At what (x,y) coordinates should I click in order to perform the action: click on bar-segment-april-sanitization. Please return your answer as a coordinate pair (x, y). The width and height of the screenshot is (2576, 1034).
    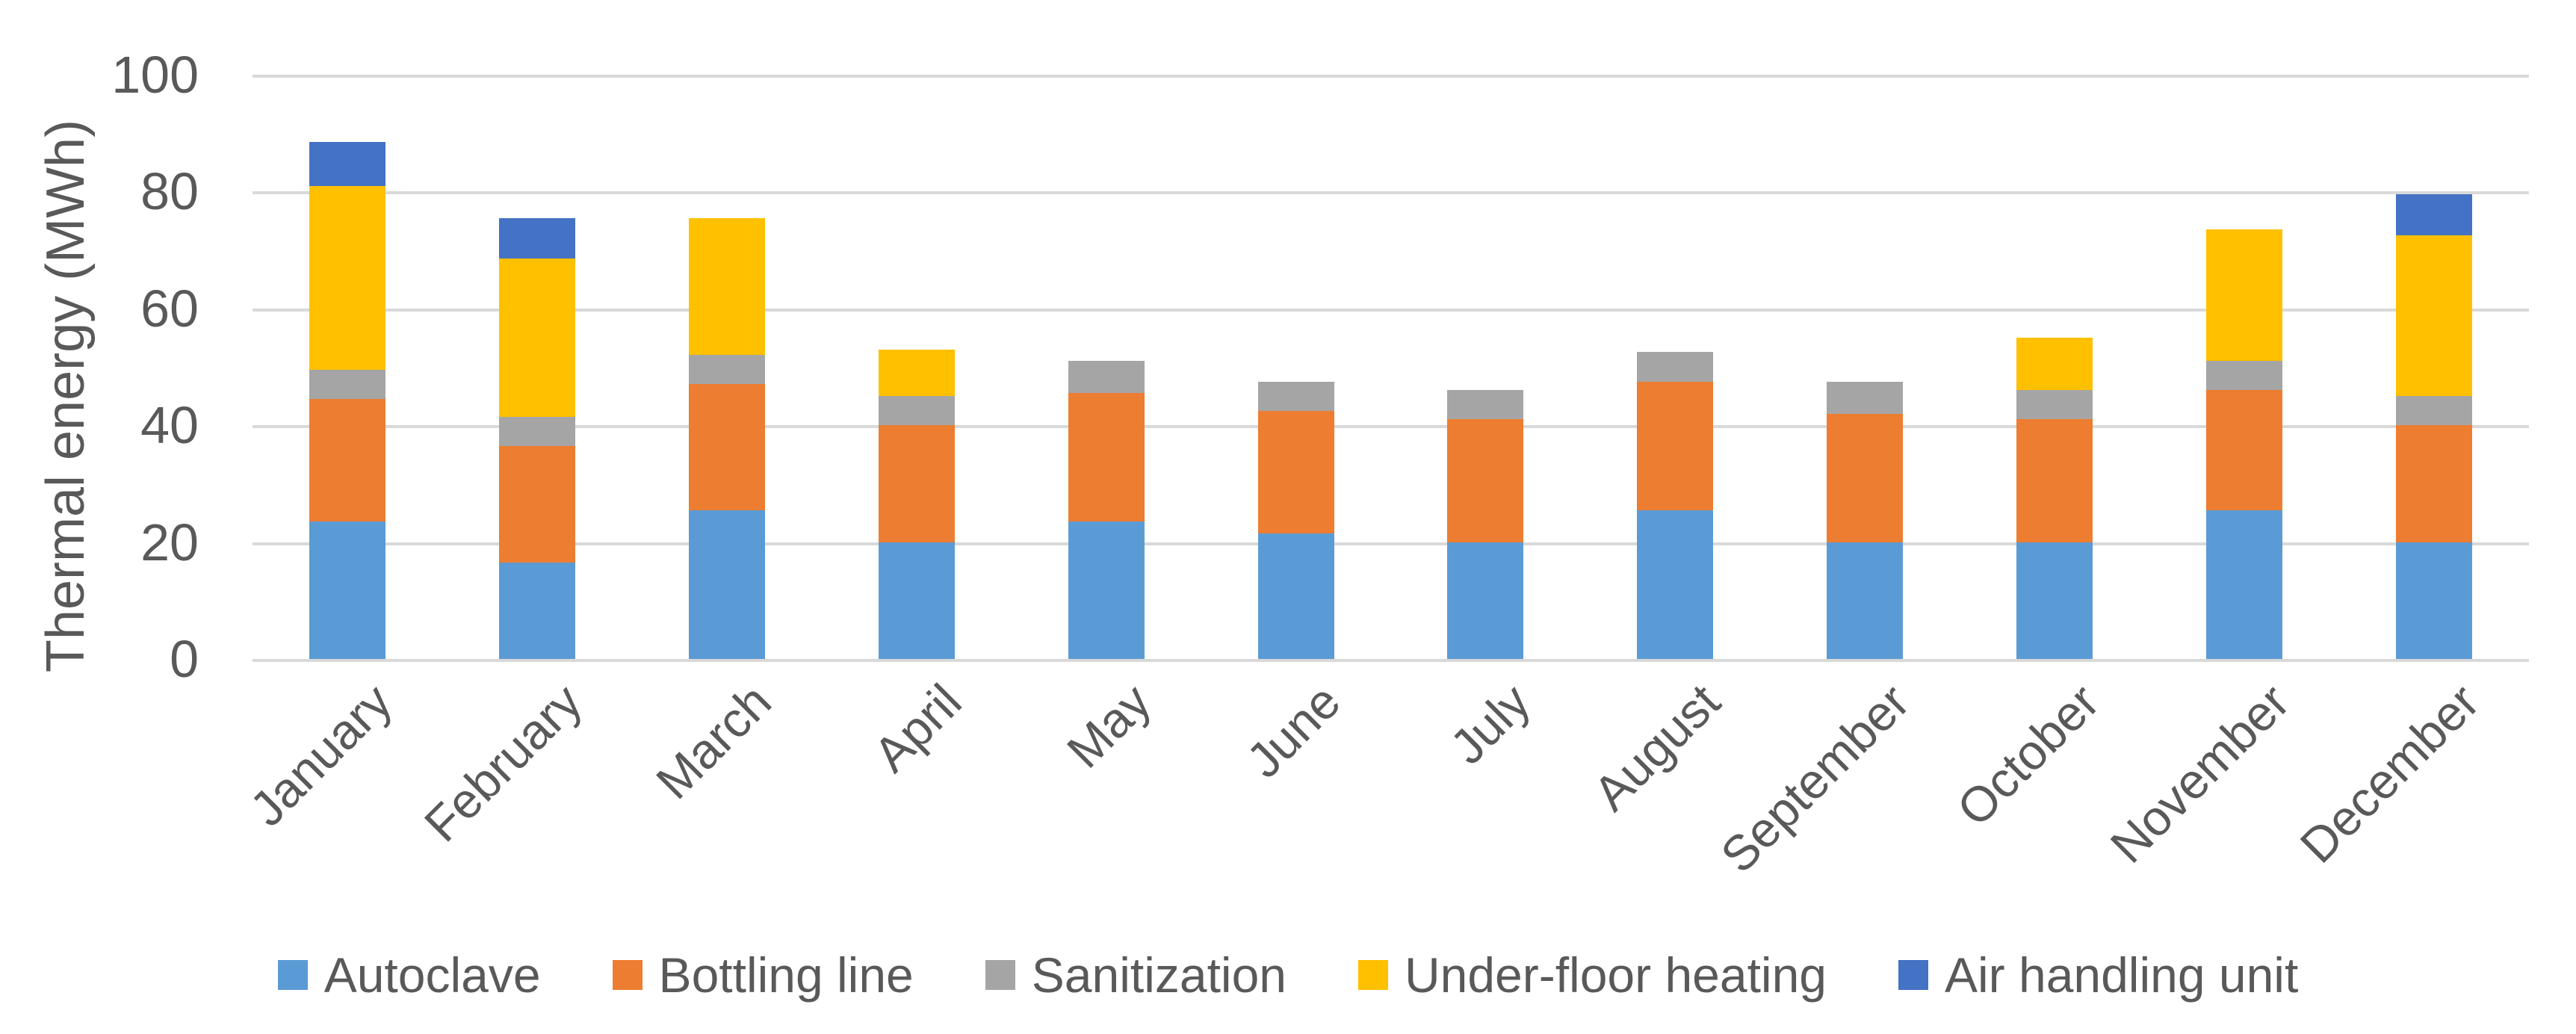
    Looking at the image, I should click on (916, 411).